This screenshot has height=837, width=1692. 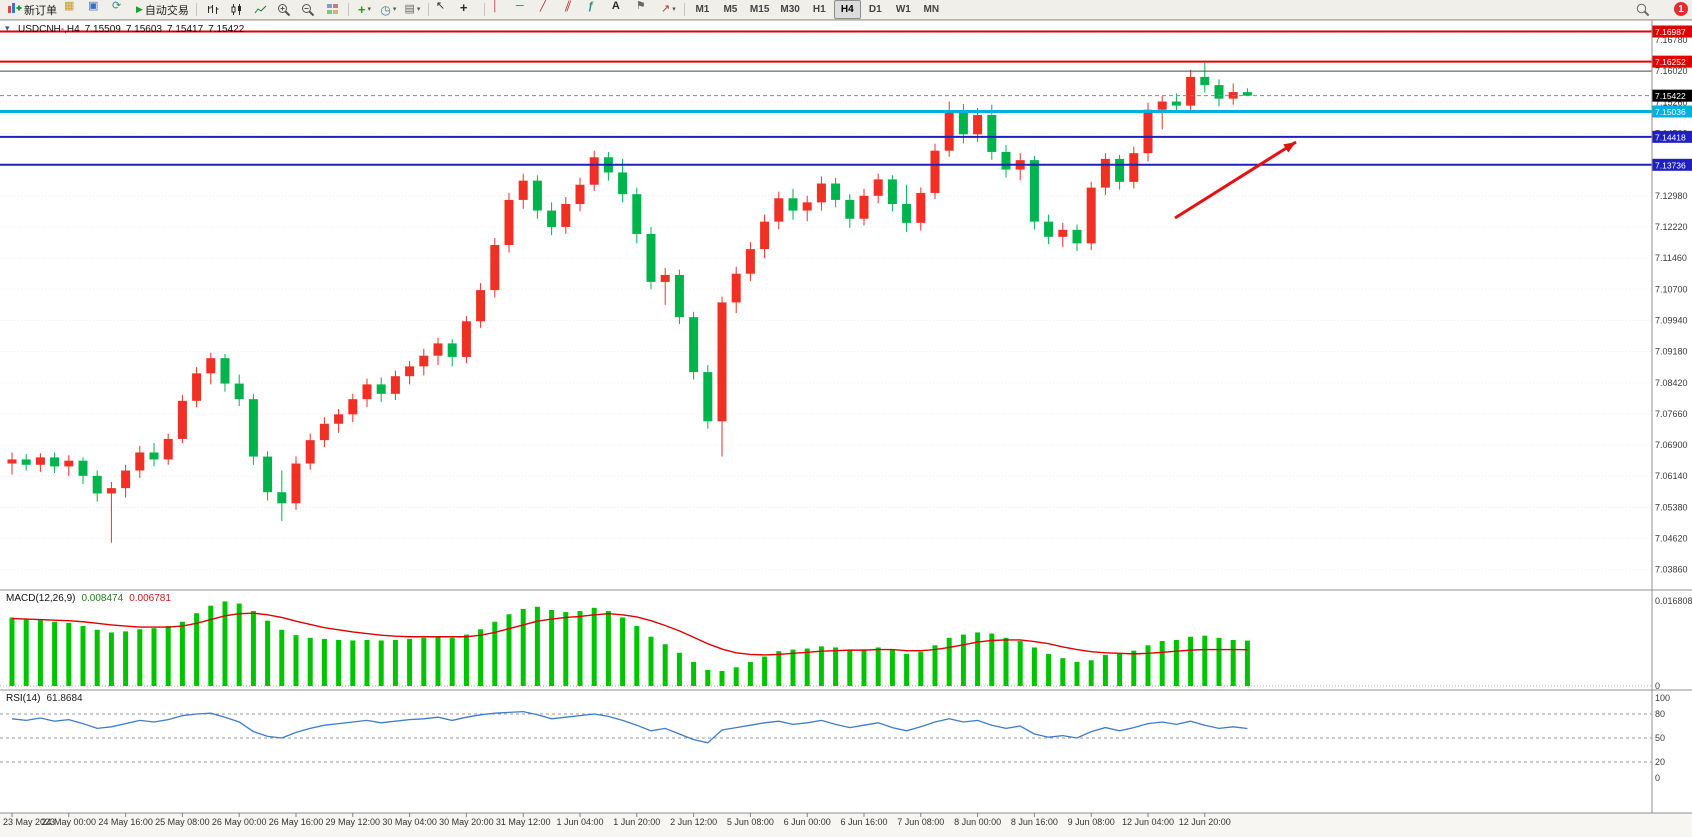 I want to click on search-icon, so click(x=1642, y=9).